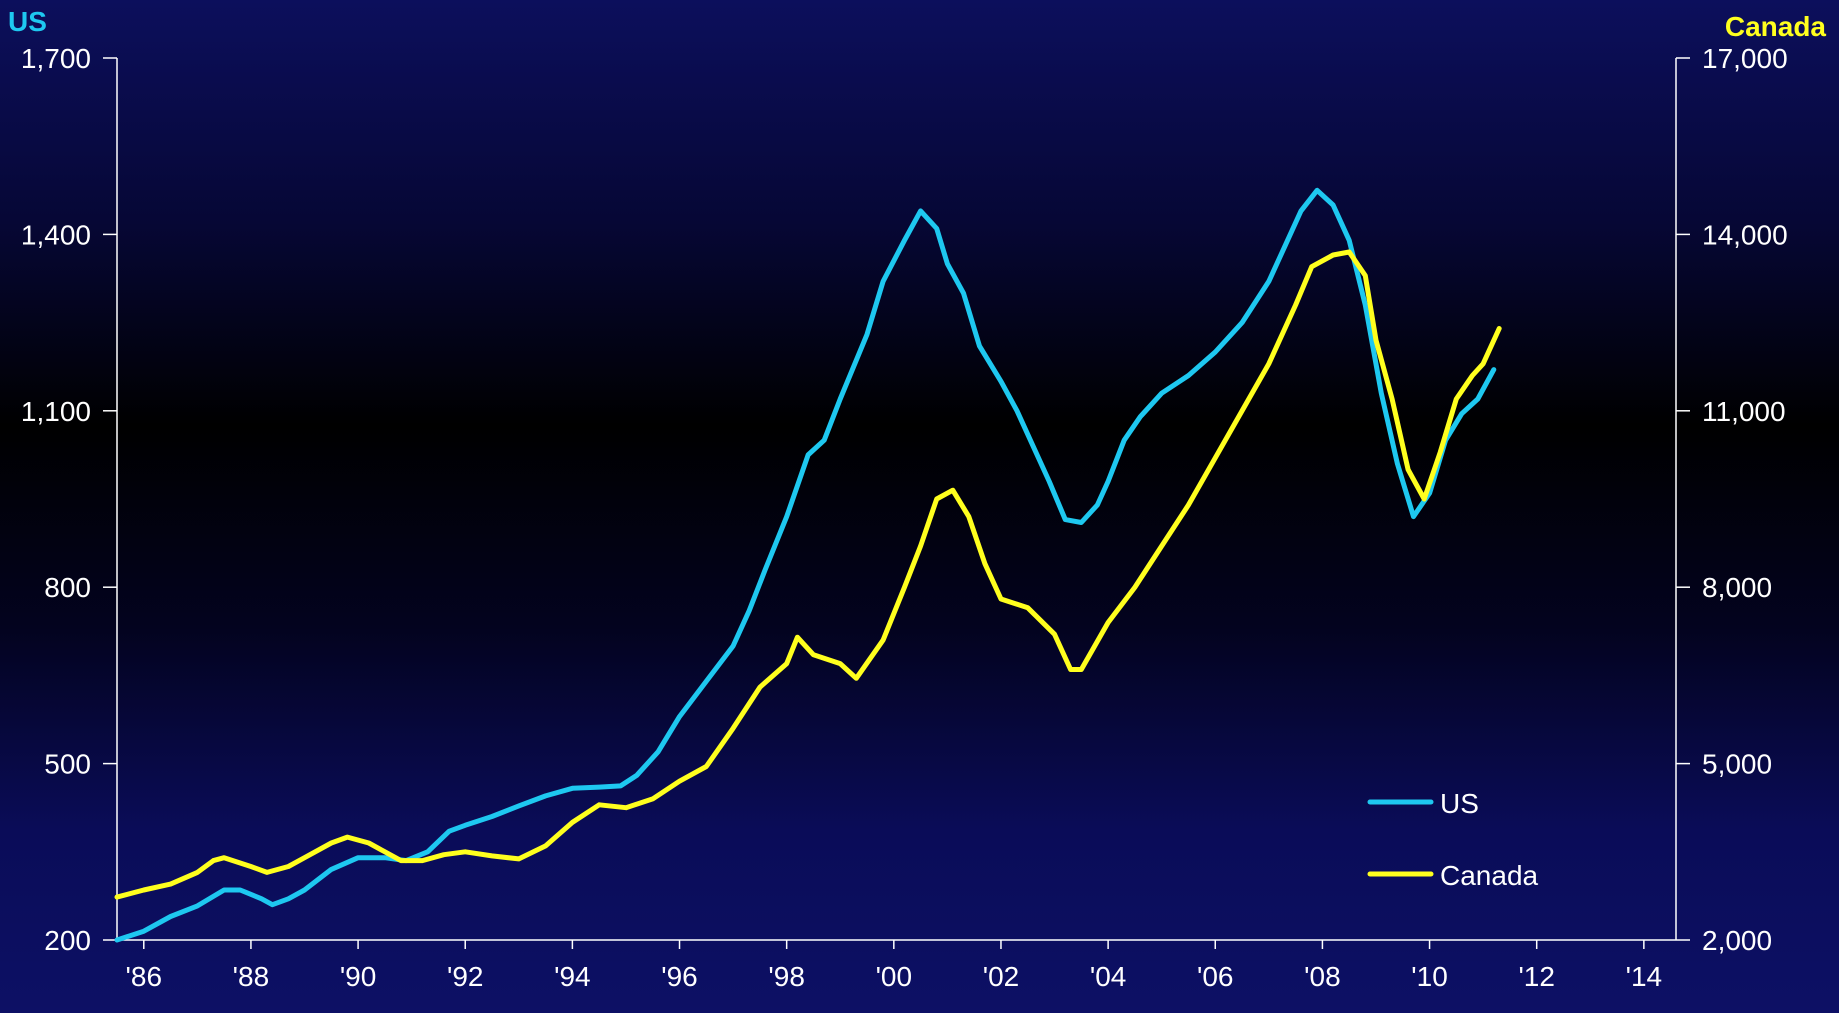  Describe the element at coordinates (1745, 234) in the screenshot. I see `right-tick-label: 14,000` at that location.